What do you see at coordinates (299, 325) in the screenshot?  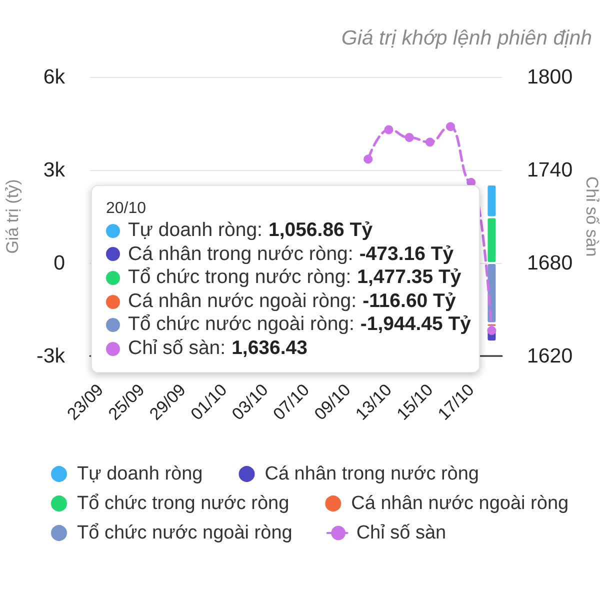 I see `annotation: Tổ chức nước ngoài ròng: -1,944.45 Tỷ` at bounding box center [299, 325].